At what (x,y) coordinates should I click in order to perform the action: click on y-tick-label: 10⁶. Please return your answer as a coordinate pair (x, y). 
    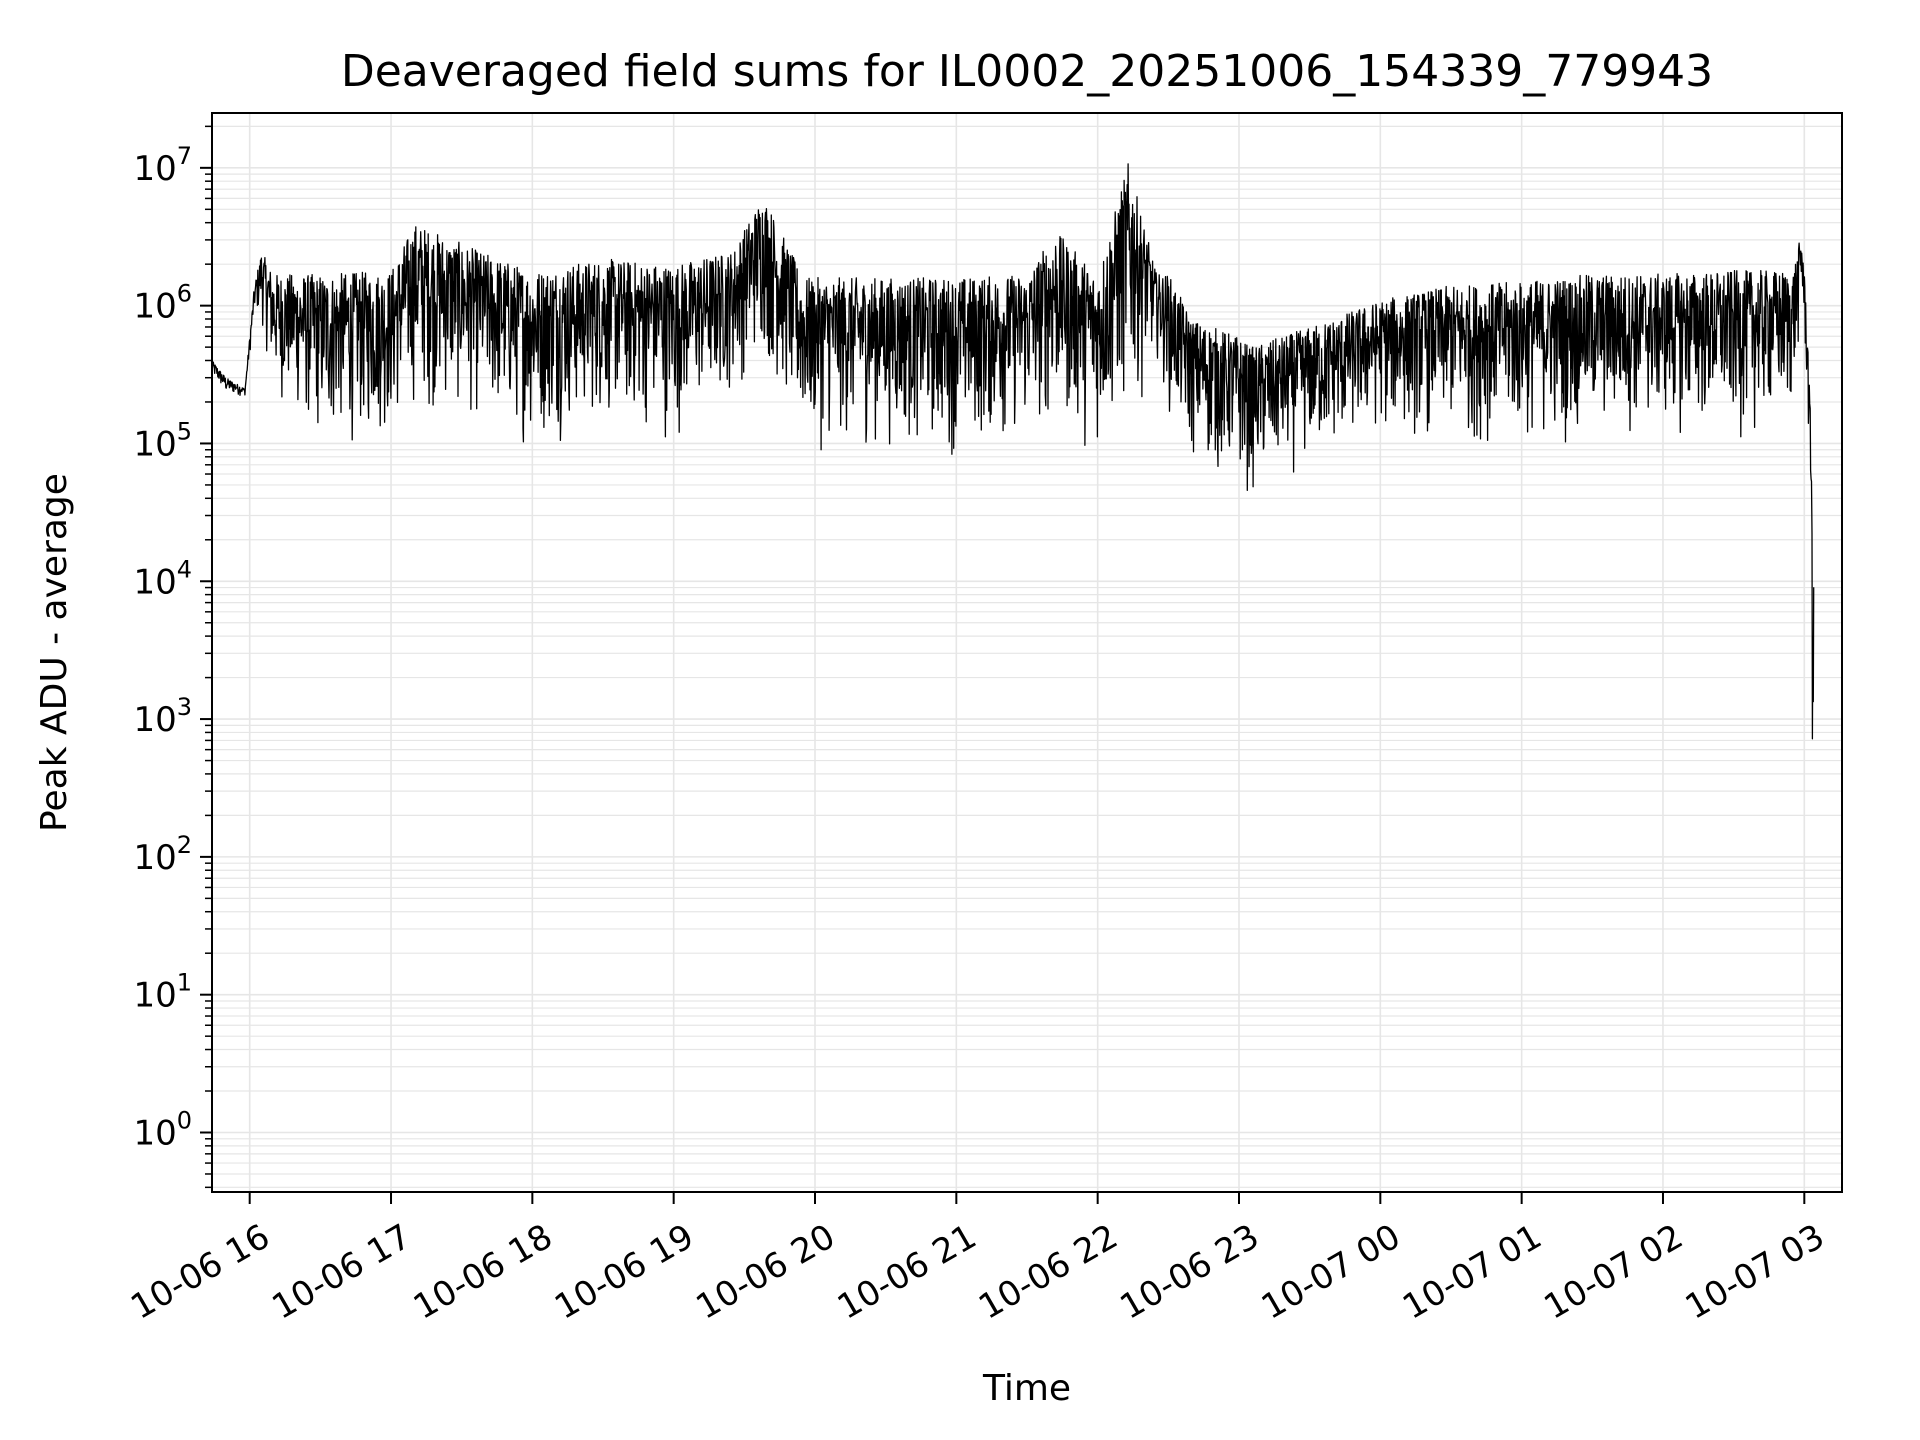
    Looking at the image, I should click on (162, 303).